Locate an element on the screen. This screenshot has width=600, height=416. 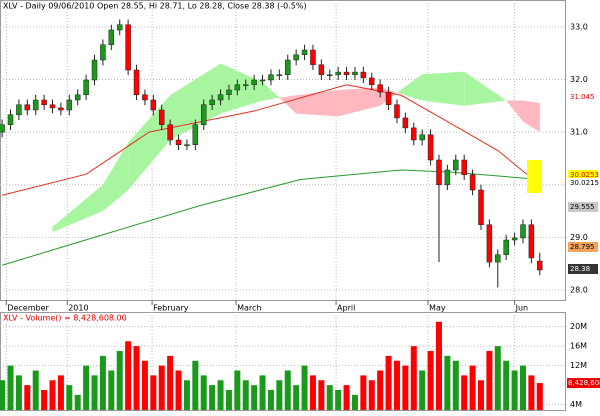
x-tick-label: February is located at coordinates (171, 308).